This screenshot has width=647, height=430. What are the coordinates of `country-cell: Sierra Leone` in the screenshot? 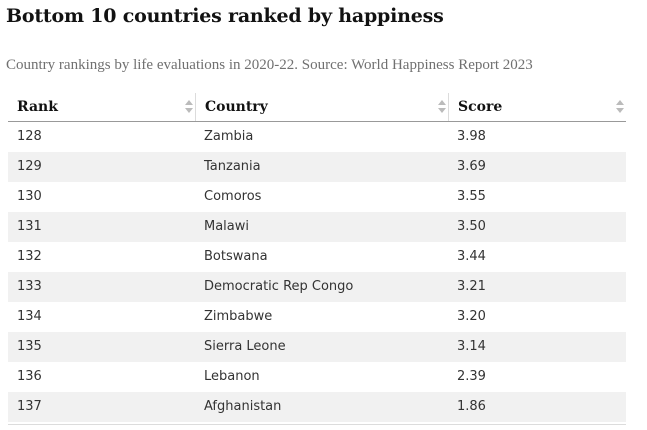 It's located at (245, 346).